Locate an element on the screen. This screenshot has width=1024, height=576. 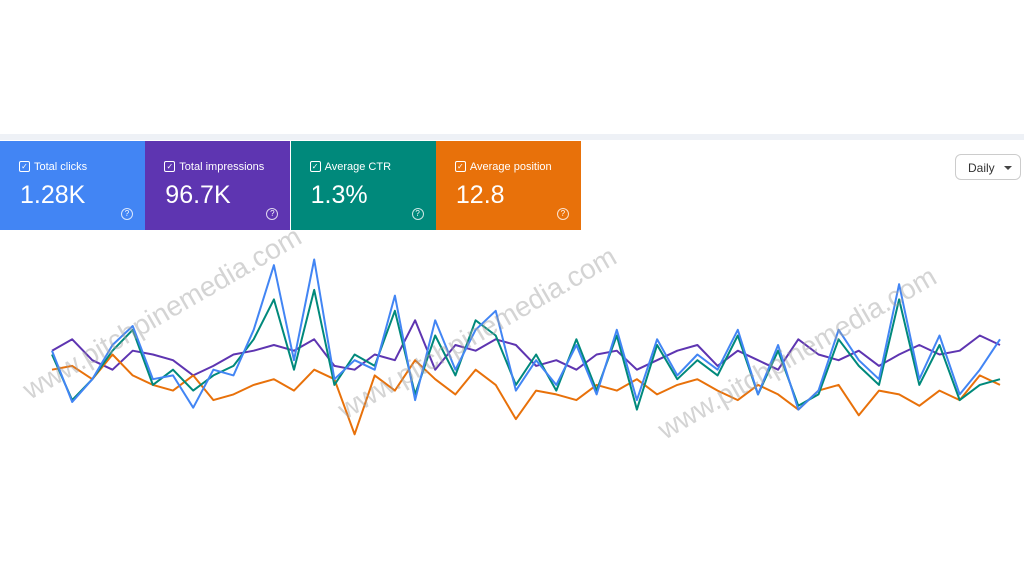
metric-card: ✓ Total impressions 96.7K? is located at coordinates (218, 185).